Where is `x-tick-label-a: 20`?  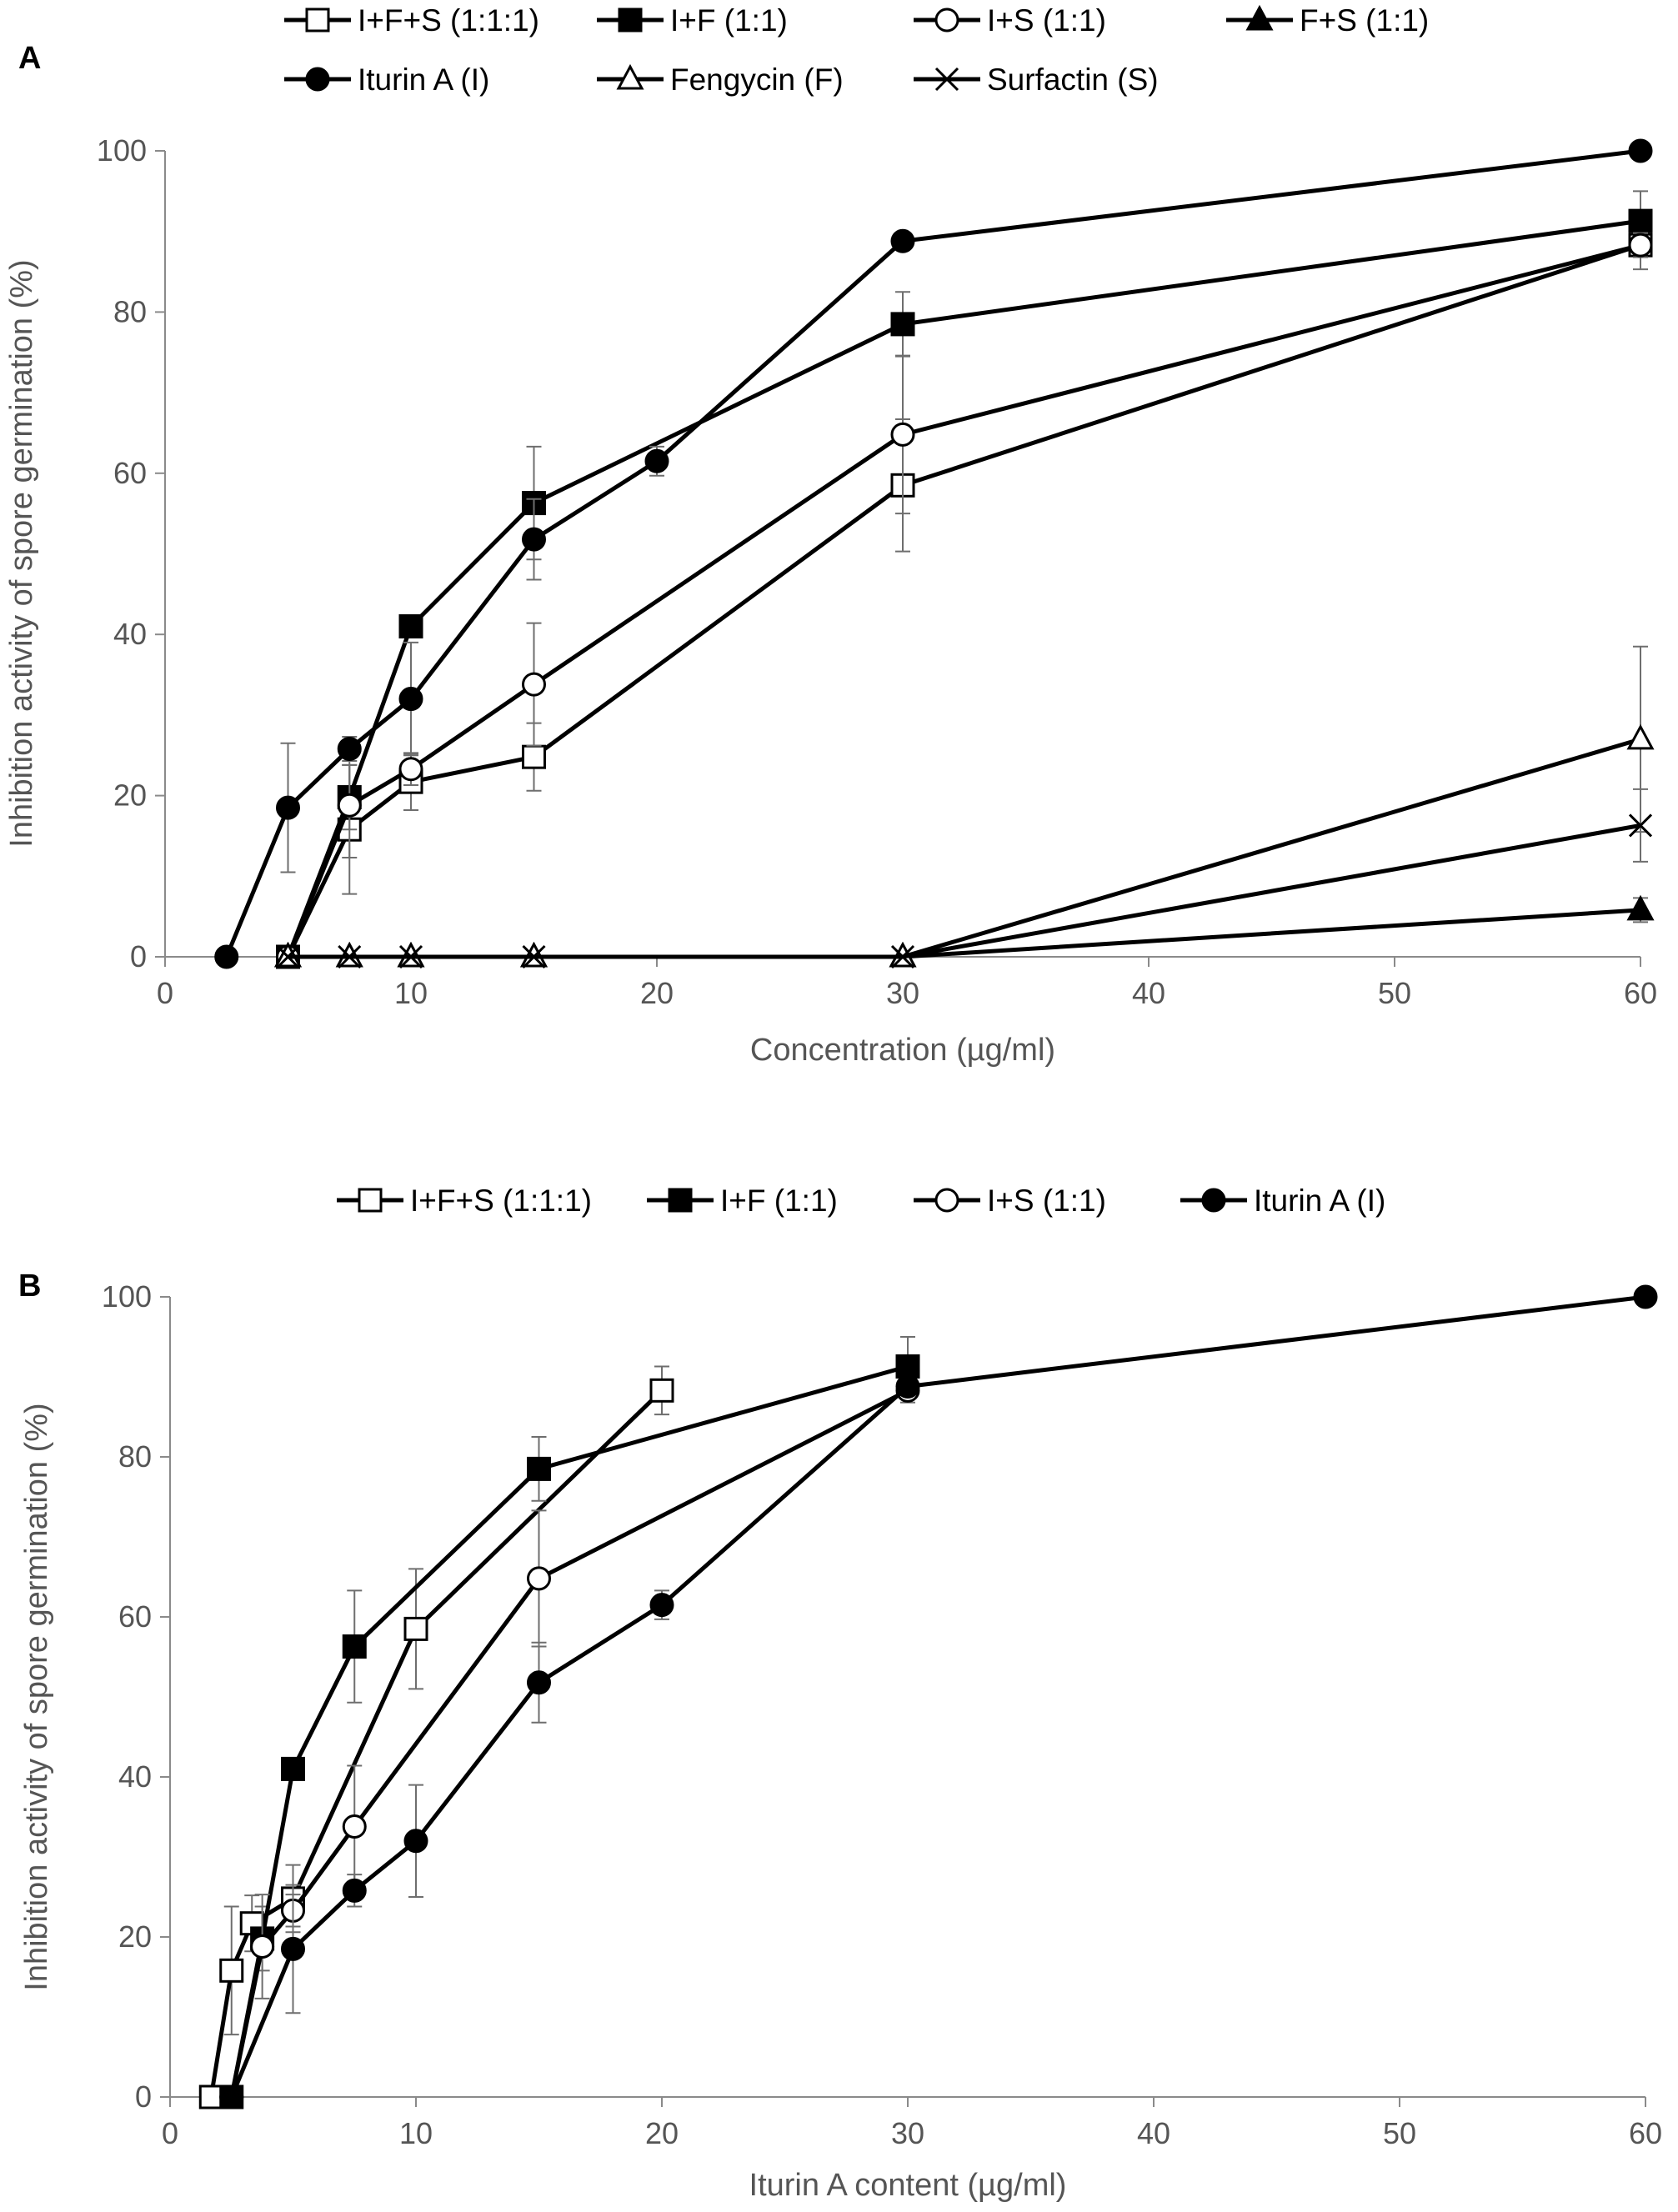
x-tick-label-a: 20 is located at coordinates (657, 993).